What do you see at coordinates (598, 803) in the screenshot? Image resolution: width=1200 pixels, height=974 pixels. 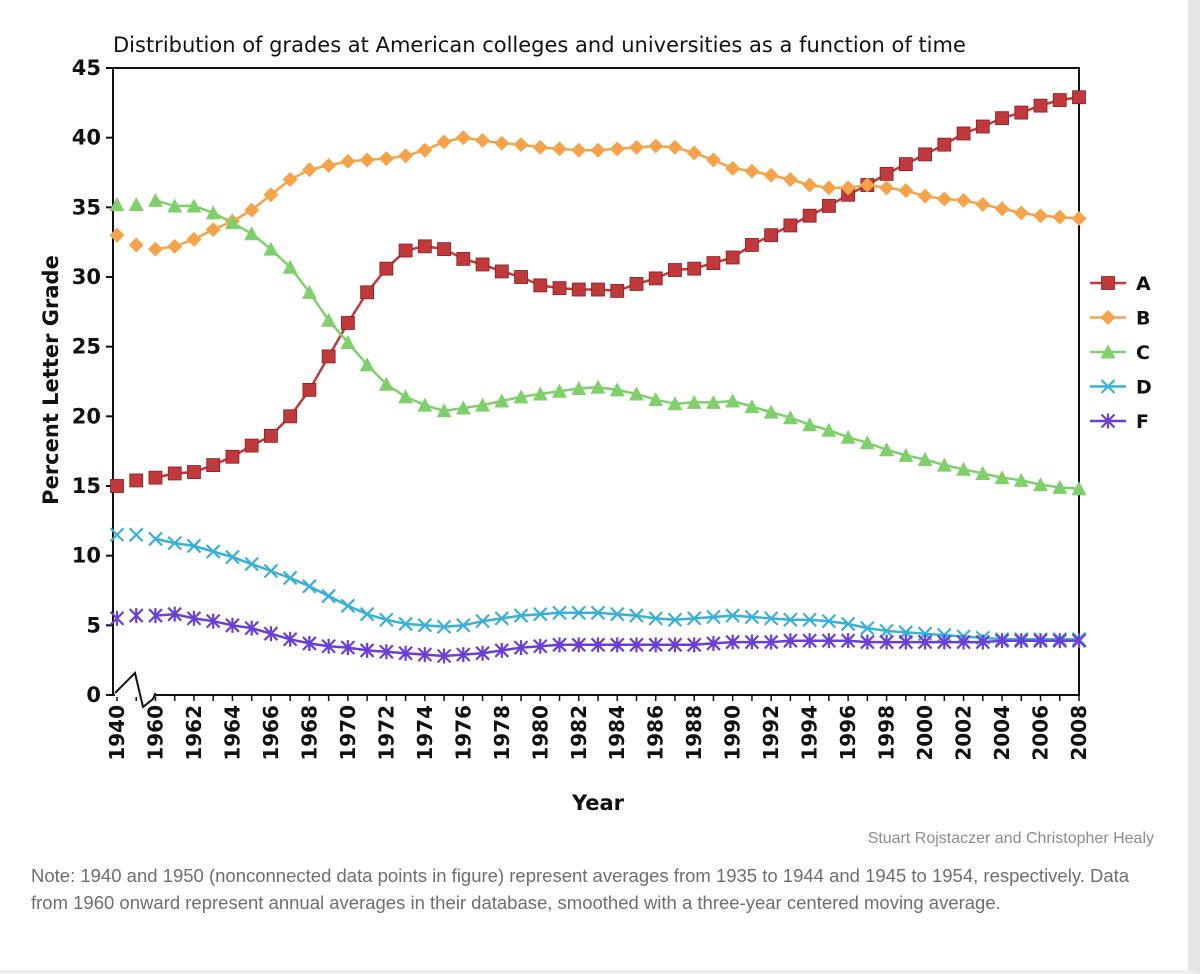 I see `x-axis-label: Year` at bounding box center [598, 803].